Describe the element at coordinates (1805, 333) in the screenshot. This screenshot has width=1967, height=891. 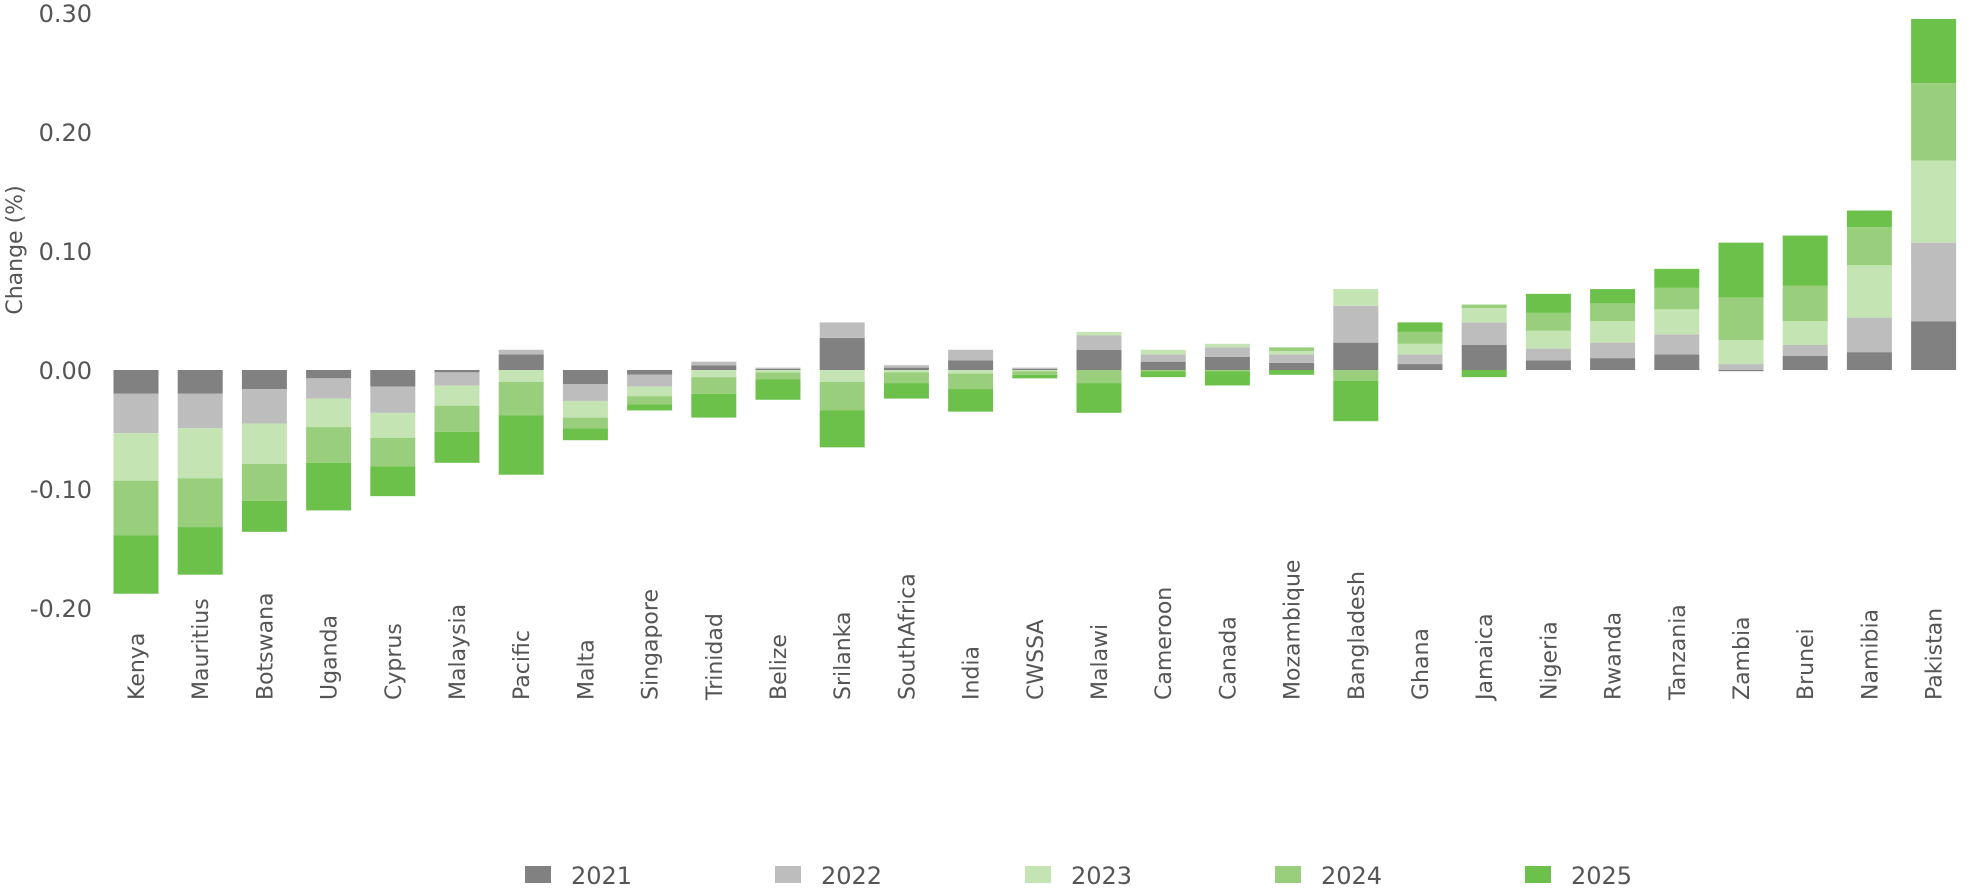
I see `bar-brunei-2023` at that location.